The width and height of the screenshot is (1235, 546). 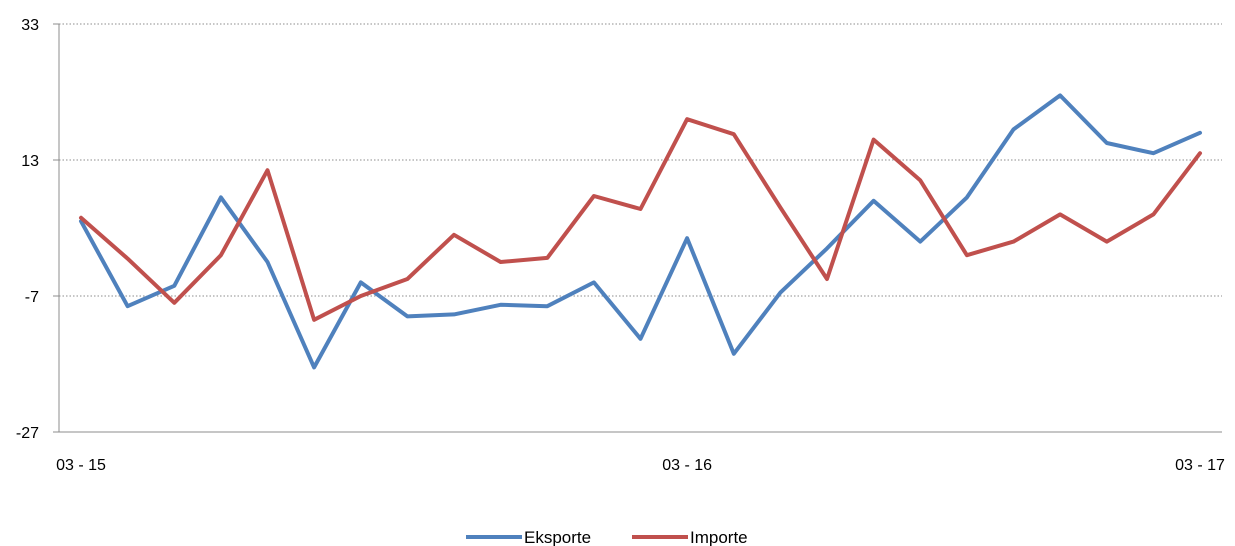 What do you see at coordinates (557, 537) in the screenshot?
I see `legend-label: Eksporte` at bounding box center [557, 537].